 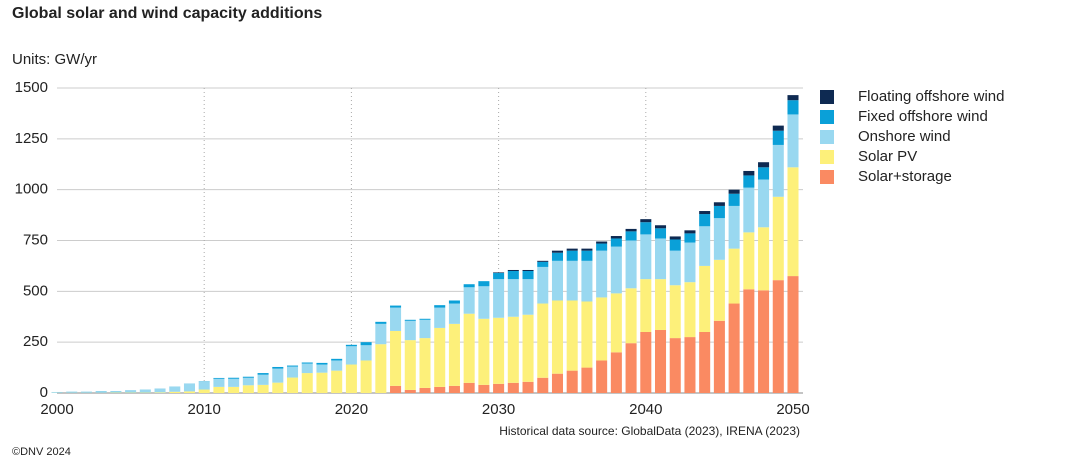 I want to click on x-tick-label: 2040, so click(x=645, y=409).